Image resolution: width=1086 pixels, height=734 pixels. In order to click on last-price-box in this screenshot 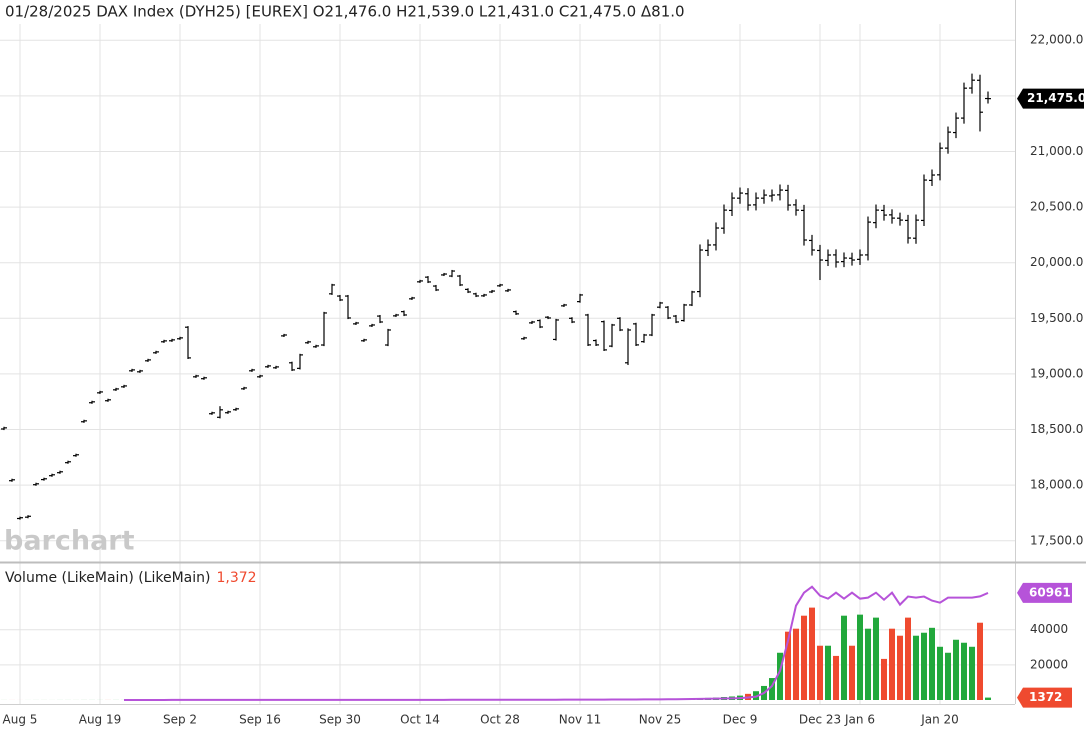, I will do `click(1050, 98)`.